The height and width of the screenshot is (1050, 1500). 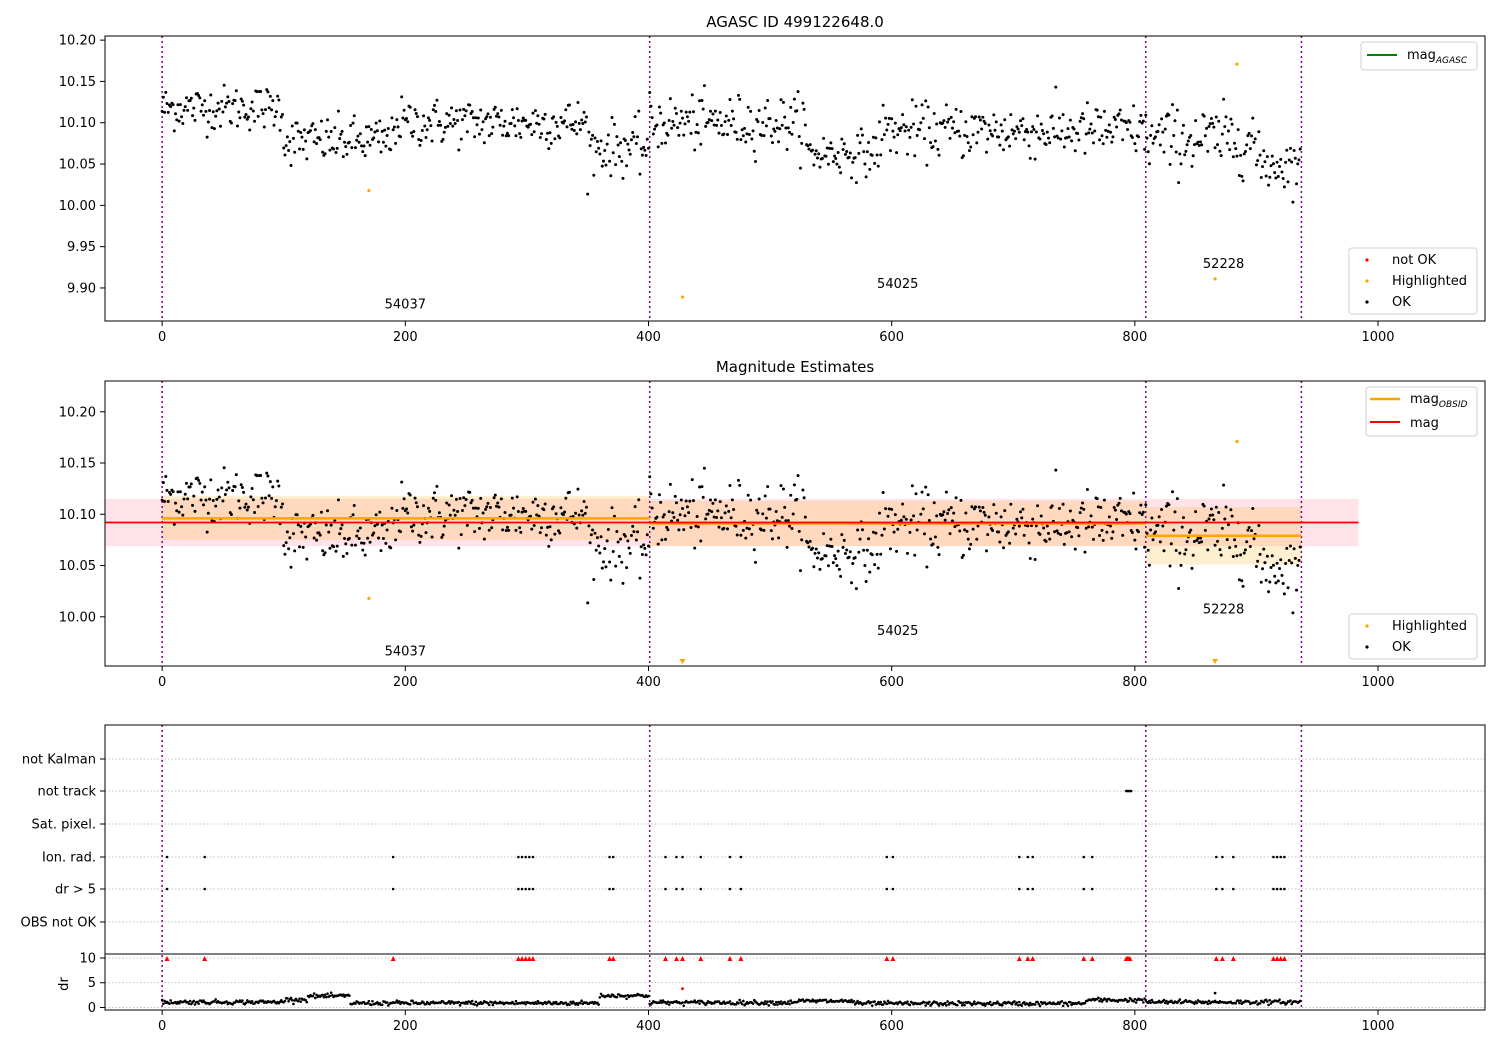 I want to click on highlighted-point, so click(x=1237, y=441).